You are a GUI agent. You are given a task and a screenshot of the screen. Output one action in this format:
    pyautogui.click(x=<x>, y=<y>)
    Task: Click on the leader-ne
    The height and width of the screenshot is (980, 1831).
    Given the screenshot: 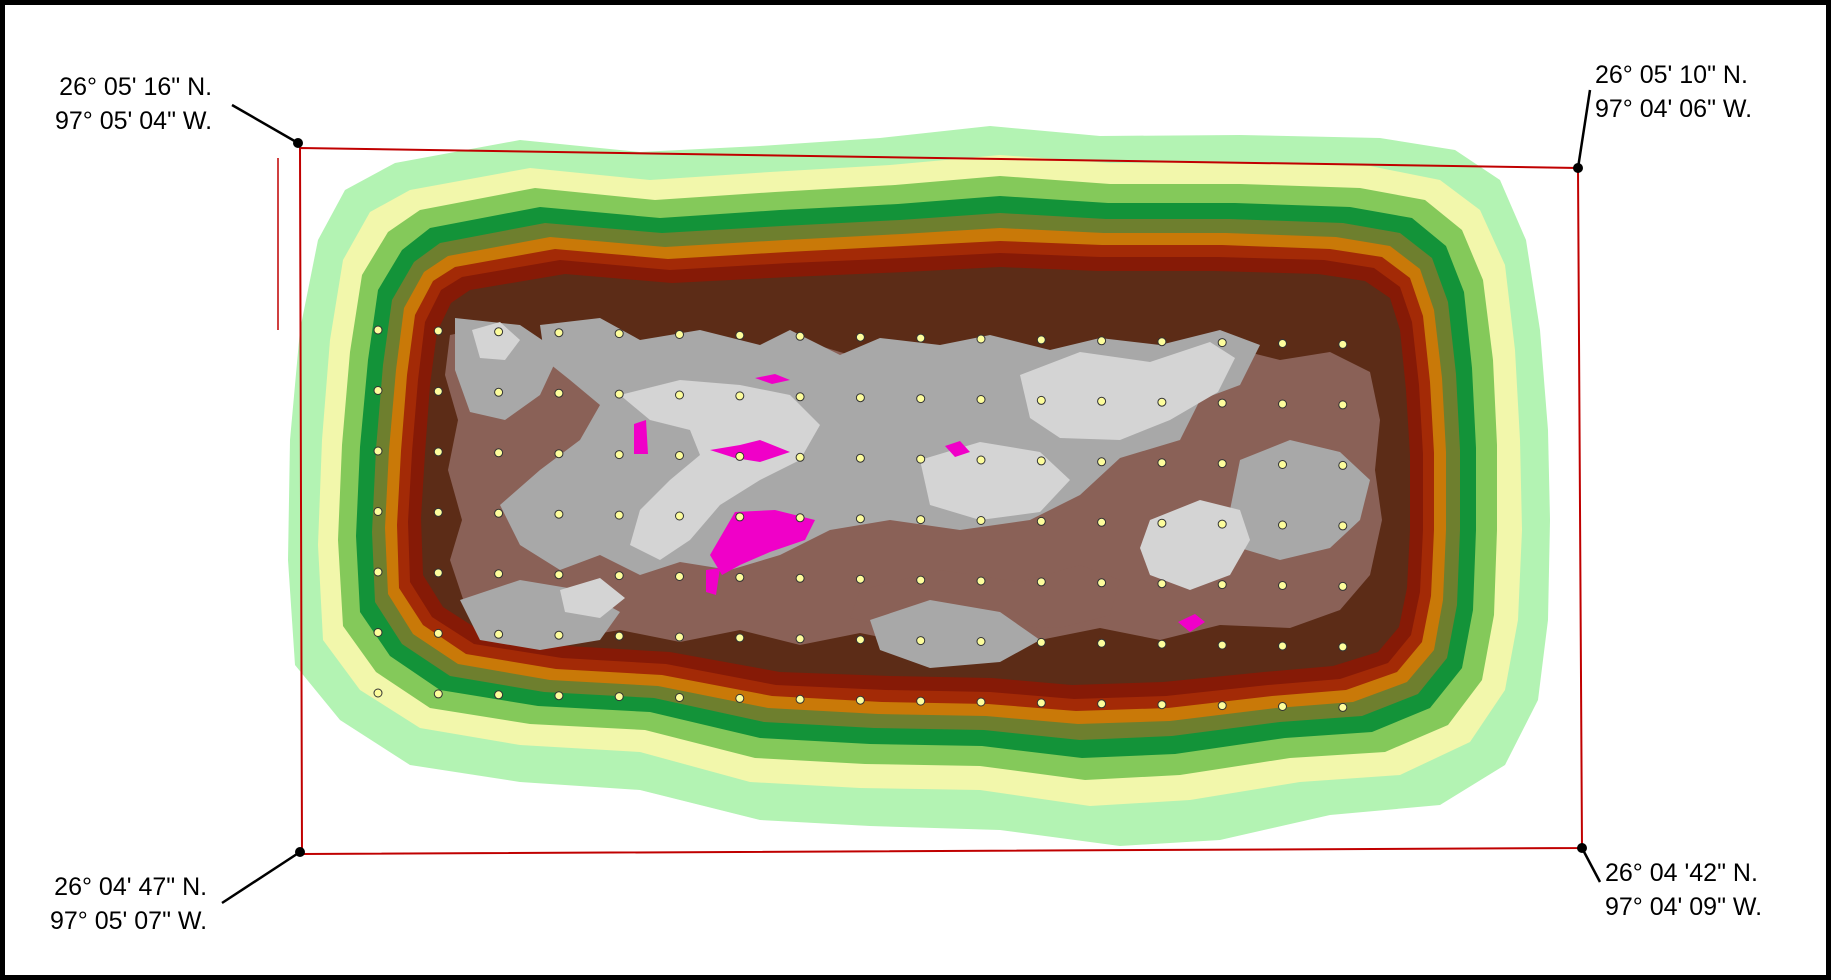 What is the action you would take?
    pyautogui.click(x=1584, y=129)
    